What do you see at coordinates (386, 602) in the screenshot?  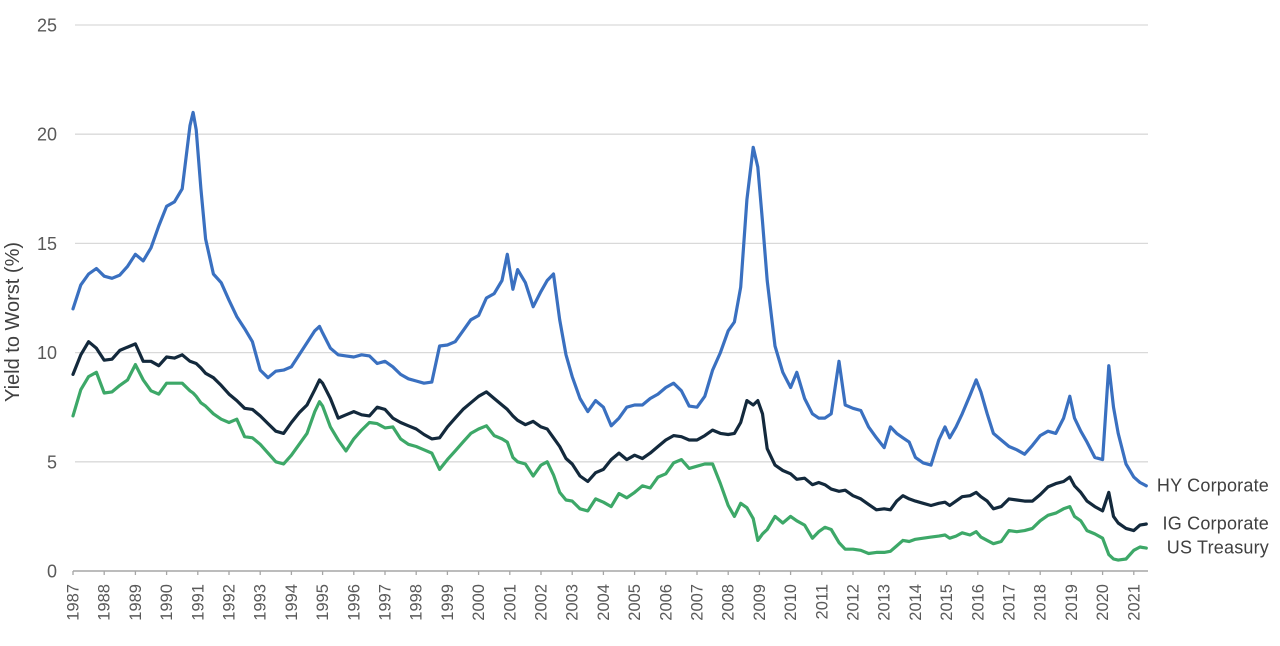 I see `x-axis-tick-label: 1997` at bounding box center [386, 602].